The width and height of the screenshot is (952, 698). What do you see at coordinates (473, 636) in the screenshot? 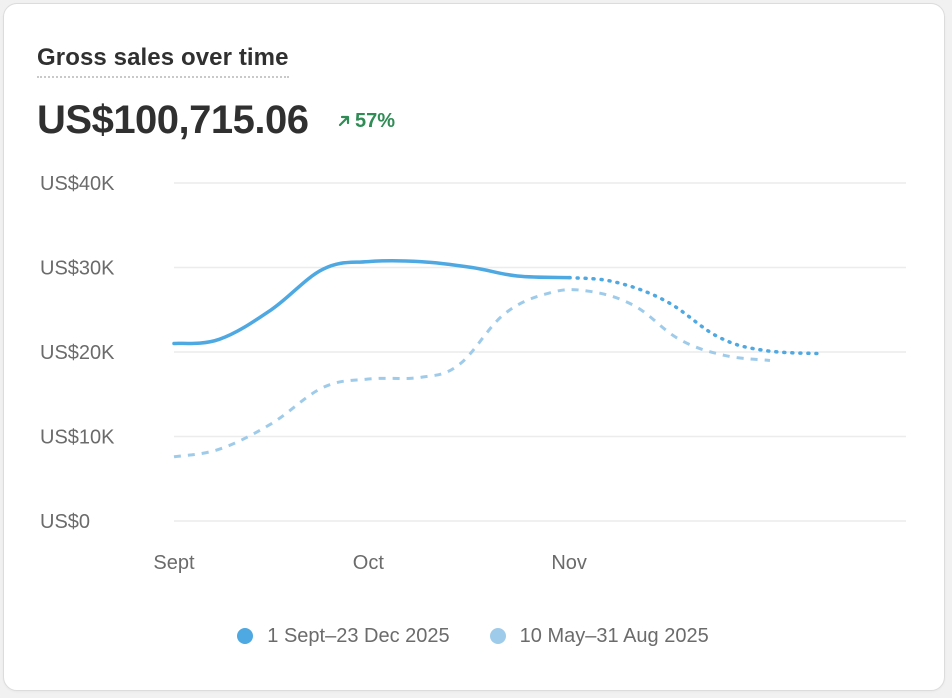
I see `chart-legend: 1 Sept–23 Dec 2025 10 May–31 Aug 2025` at bounding box center [473, 636].